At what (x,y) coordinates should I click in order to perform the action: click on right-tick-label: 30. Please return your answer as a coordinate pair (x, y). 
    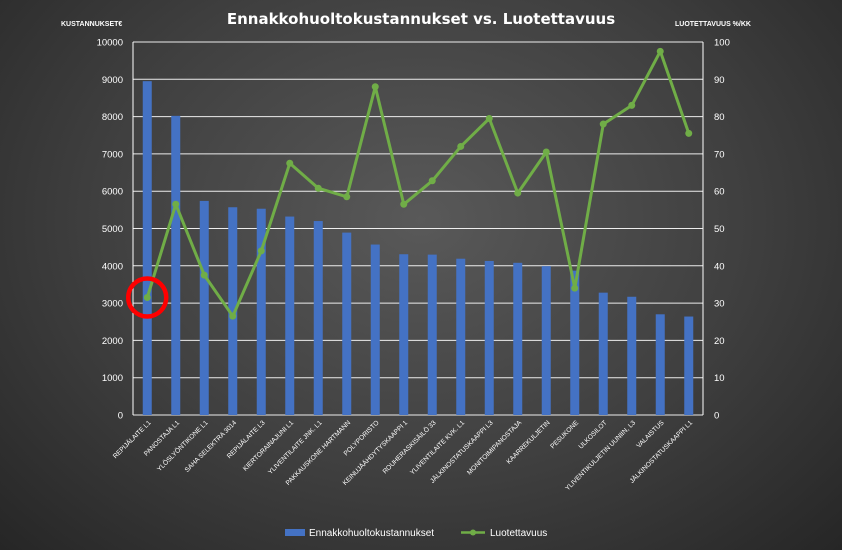
    Looking at the image, I should click on (719, 304).